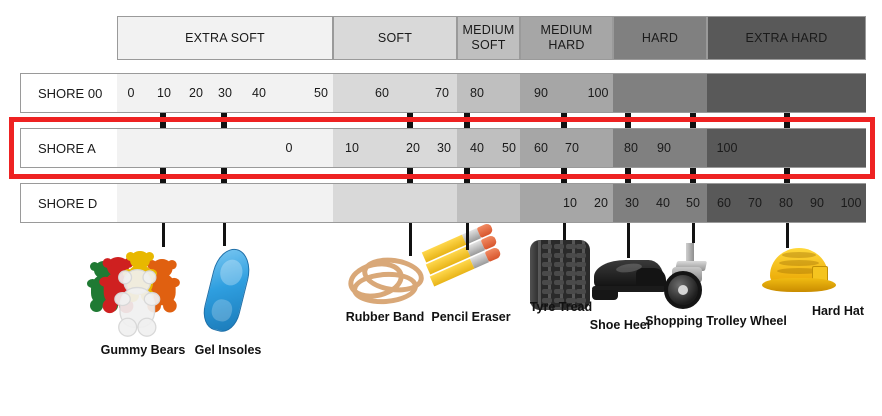 This screenshot has width=882, height=416. Describe the element at coordinates (227, 290) in the screenshot. I see `gel-insole-shape` at that location.